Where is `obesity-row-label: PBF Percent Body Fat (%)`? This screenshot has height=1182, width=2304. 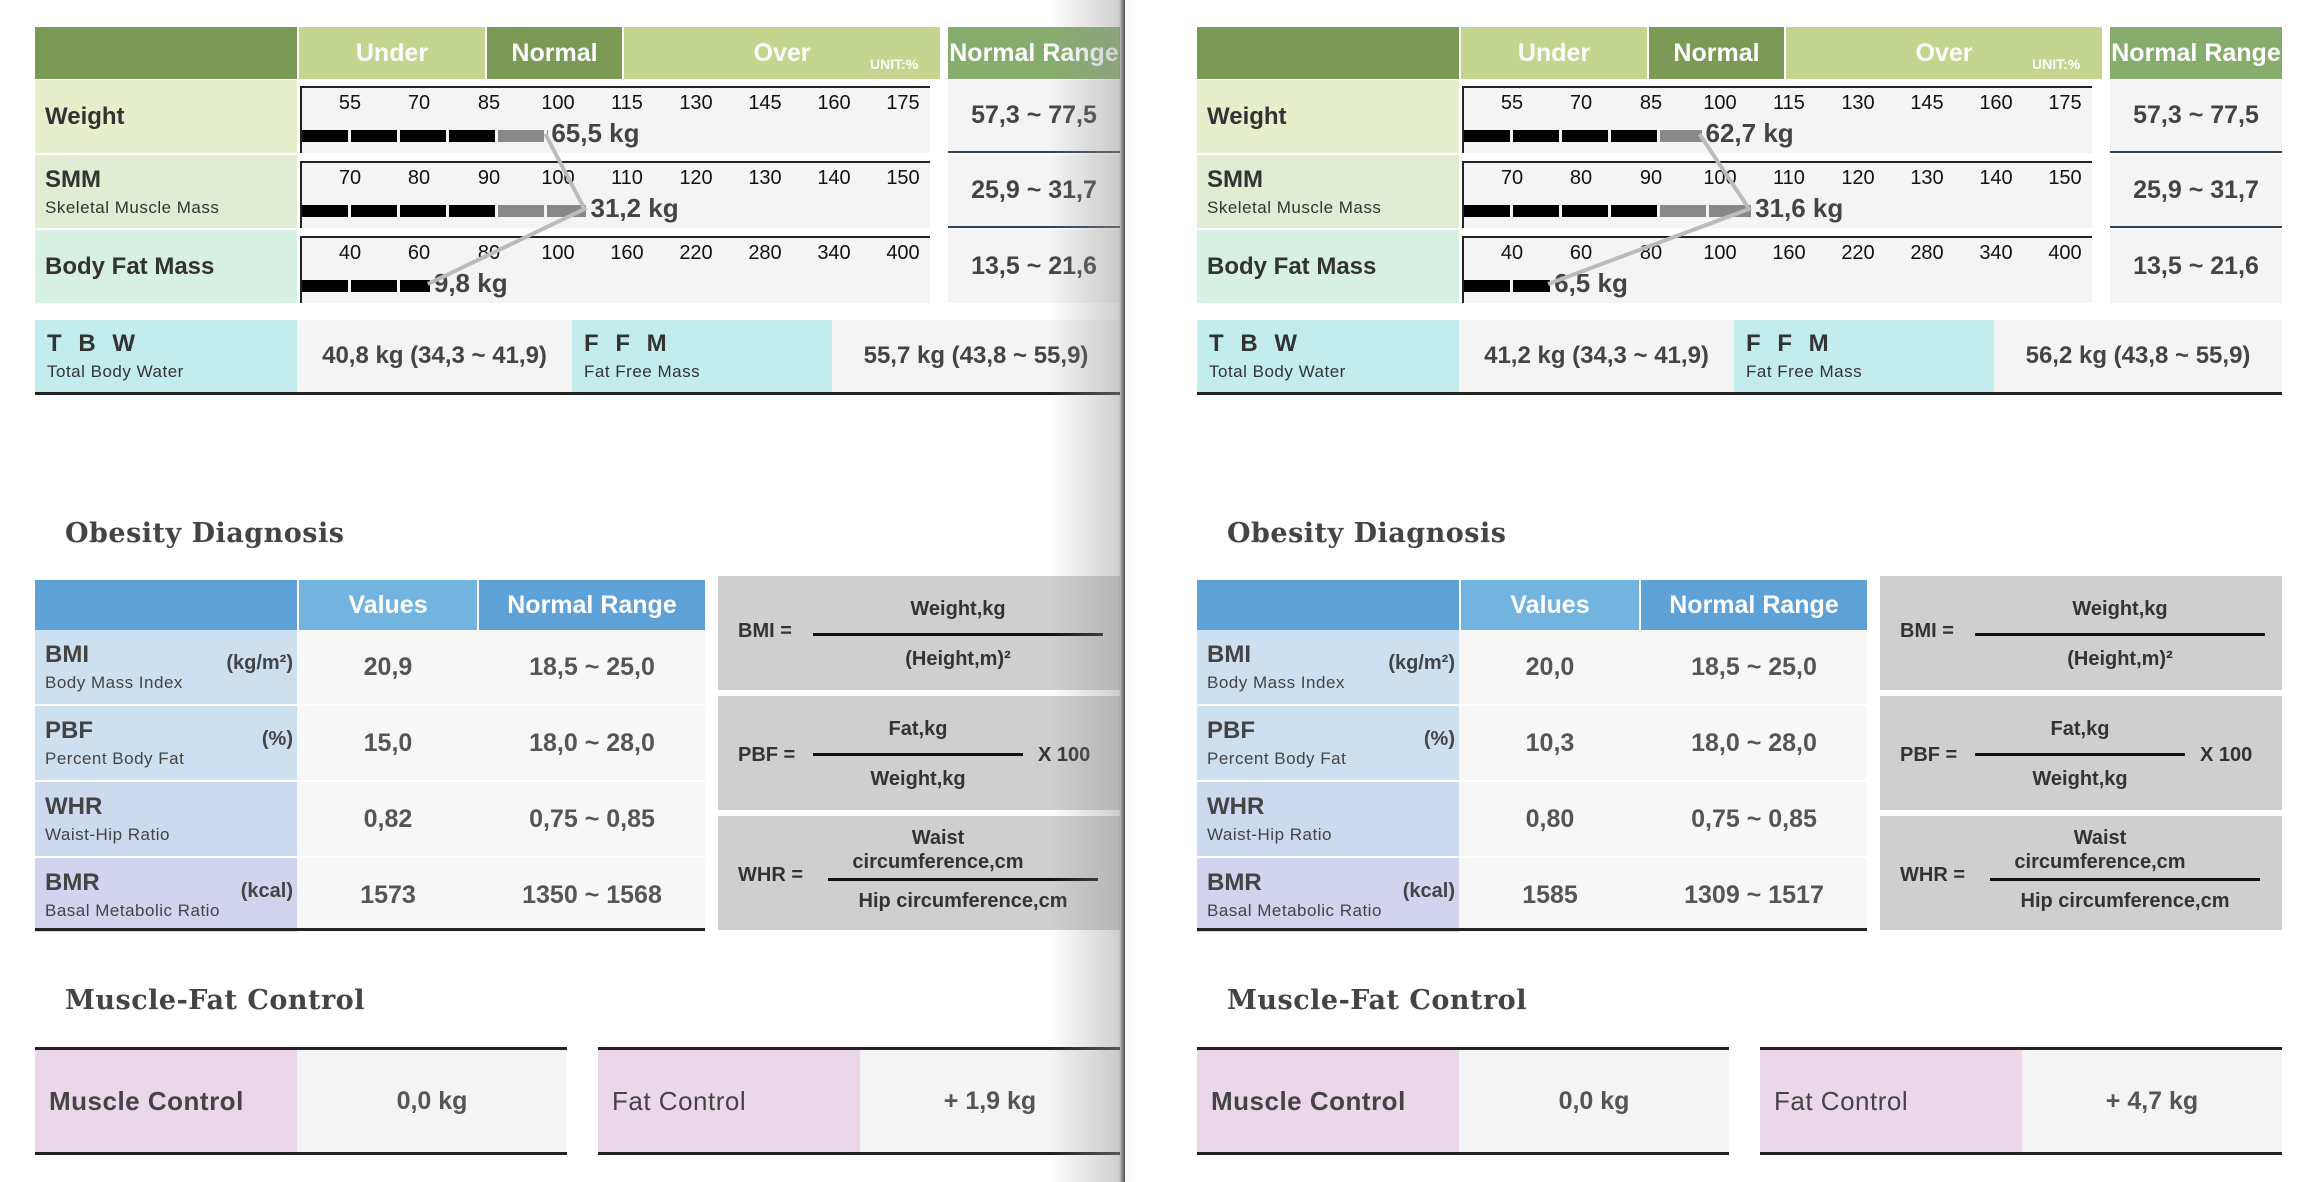 obesity-row-label: PBF Percent Body Fat (%) is located at coordinates (166, 743).